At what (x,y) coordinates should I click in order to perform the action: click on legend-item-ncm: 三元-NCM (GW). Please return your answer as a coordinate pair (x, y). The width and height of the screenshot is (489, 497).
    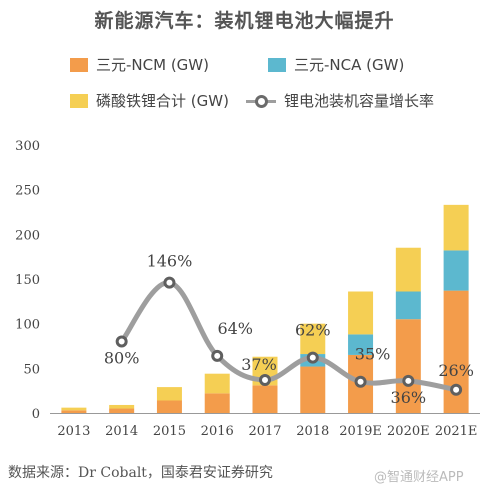
    Looking at the image, I should click on (139, 64).